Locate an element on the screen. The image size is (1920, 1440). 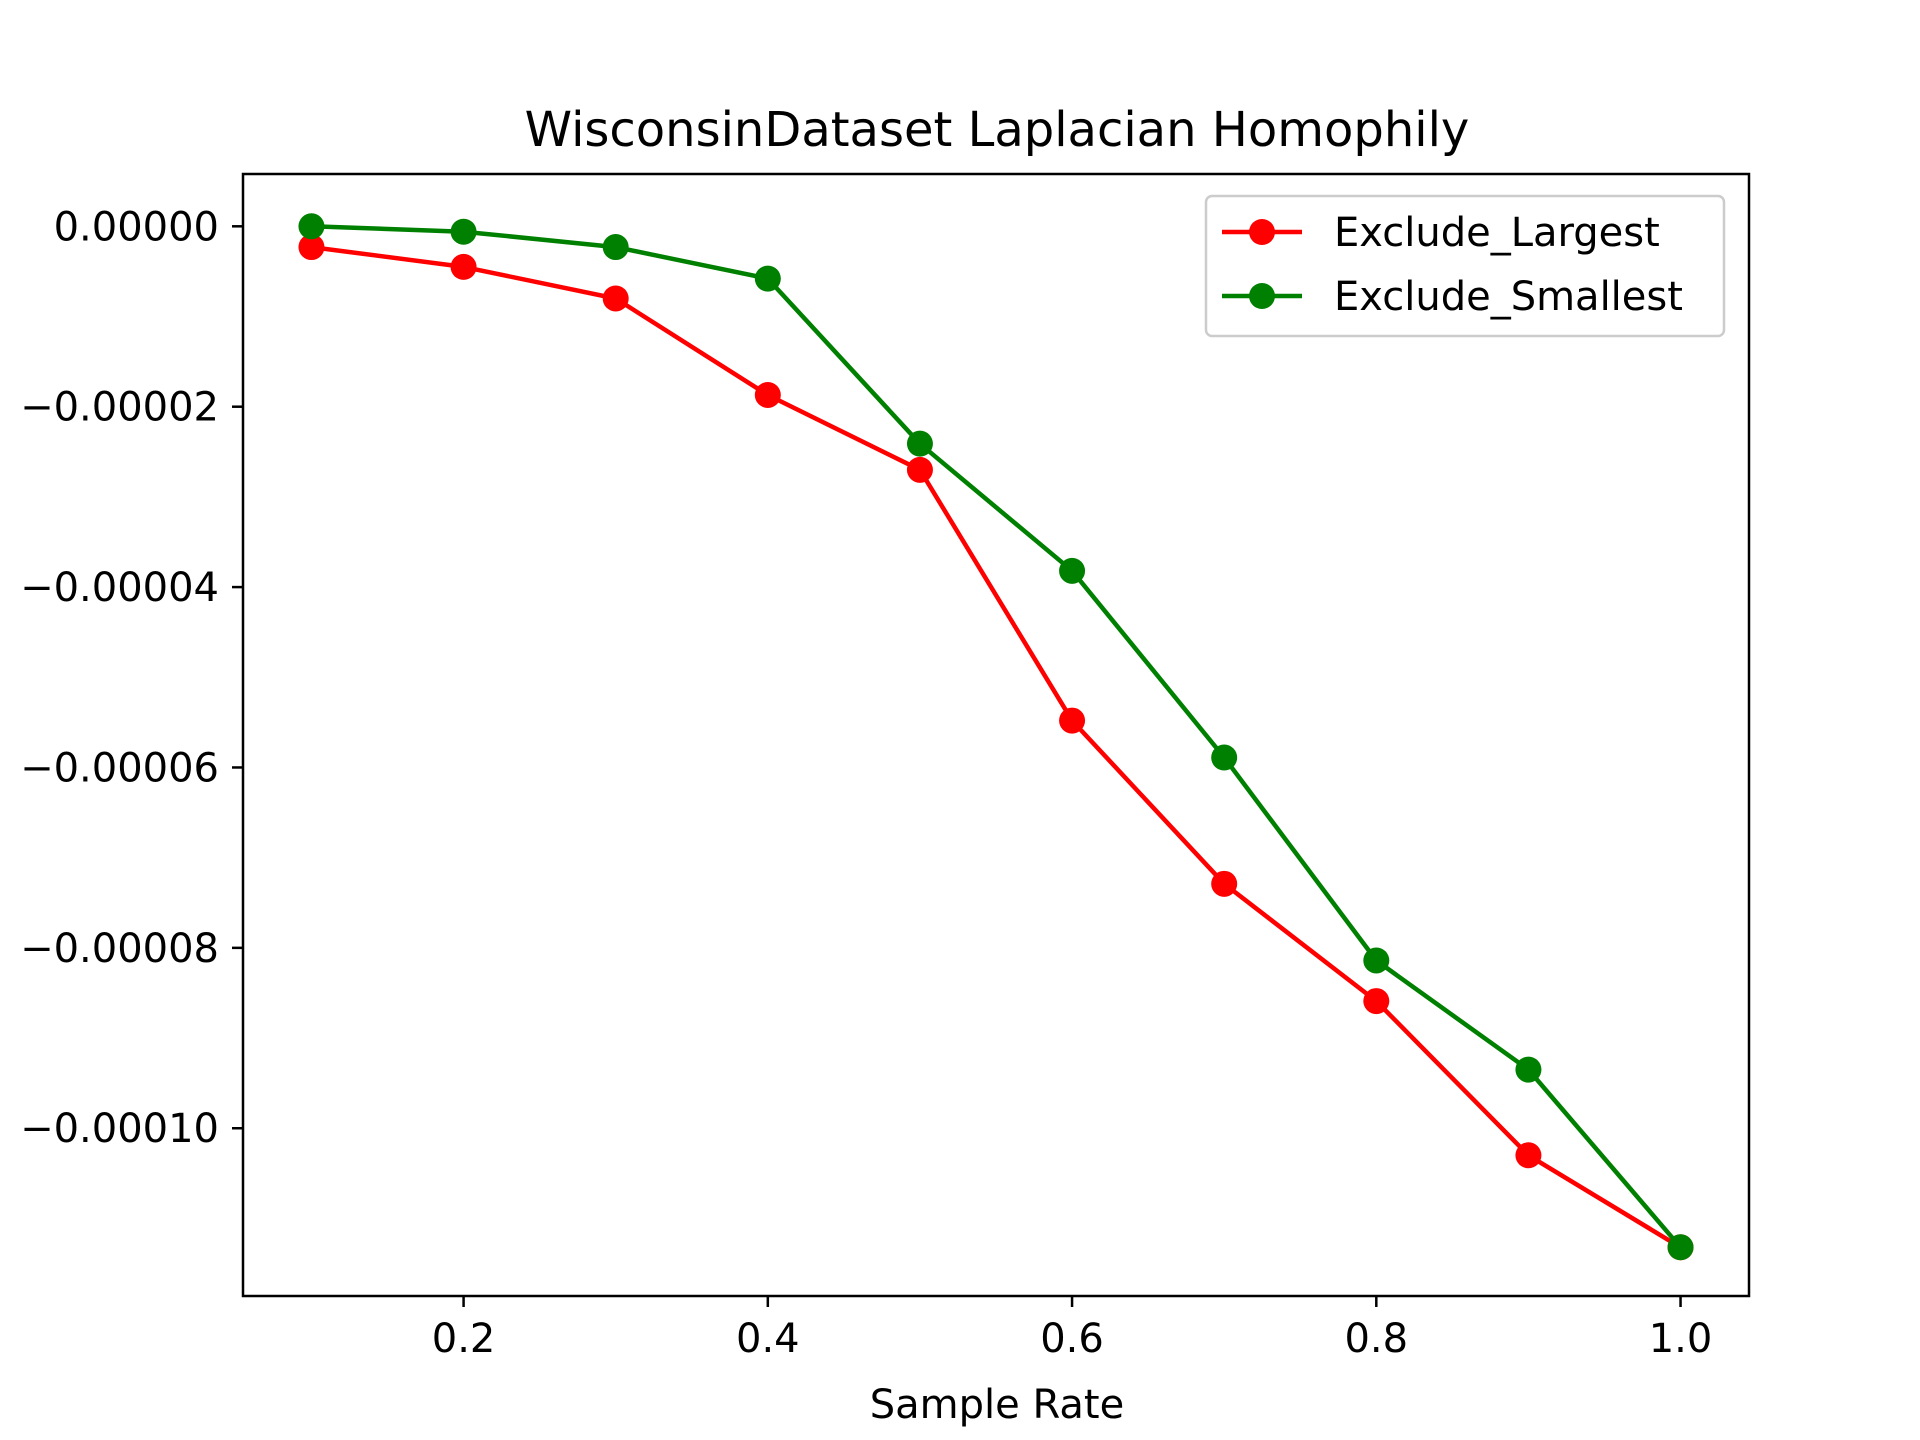
legend-label-exclude-smallest: Exclude_Smallest is located at coordinates (1508, 297).